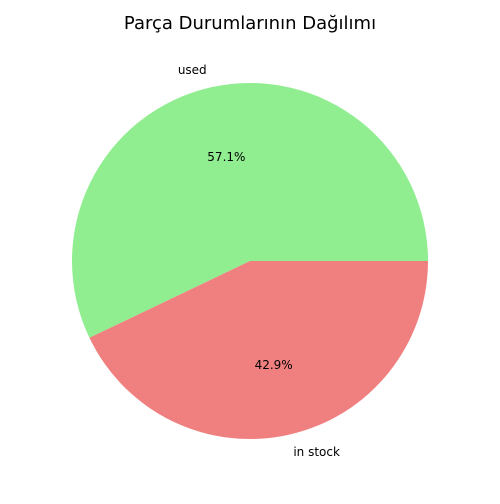 The height and width of the screenshot is (504, 500). What do you see at coordinates (274, 365) in the screenshot?
I see `slice-percent-label: 42.9%` at bounding box center [274, 365].